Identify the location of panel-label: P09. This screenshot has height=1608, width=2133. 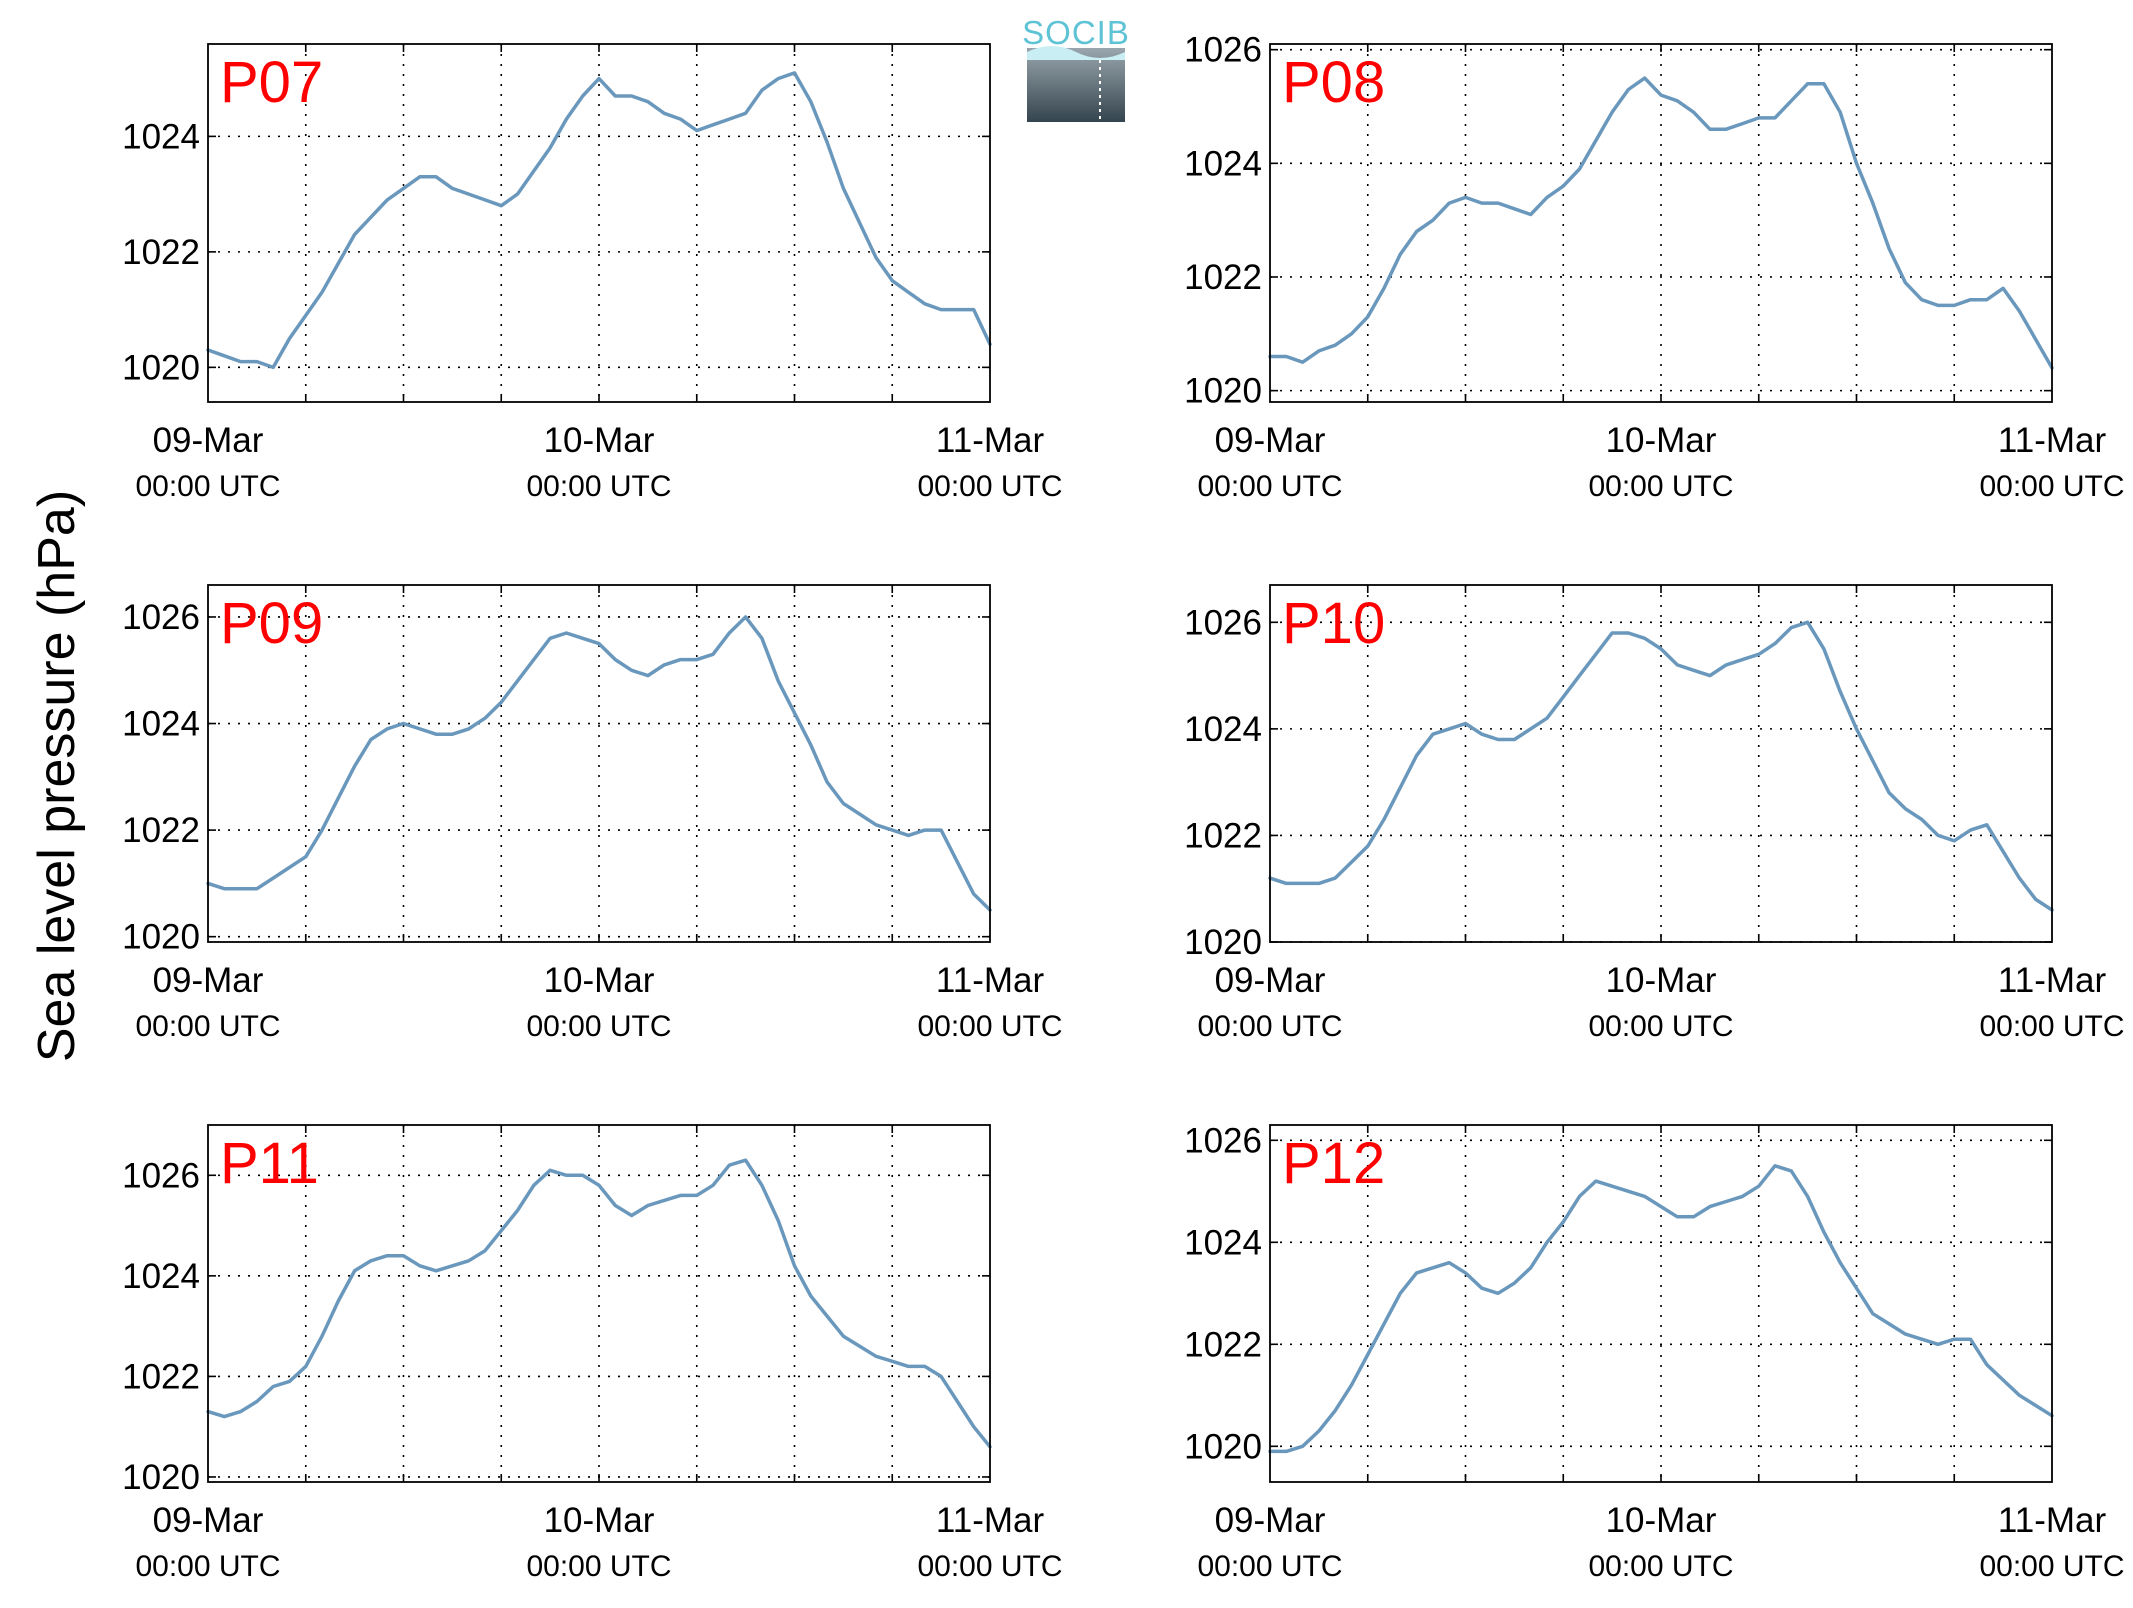
(271, 623).